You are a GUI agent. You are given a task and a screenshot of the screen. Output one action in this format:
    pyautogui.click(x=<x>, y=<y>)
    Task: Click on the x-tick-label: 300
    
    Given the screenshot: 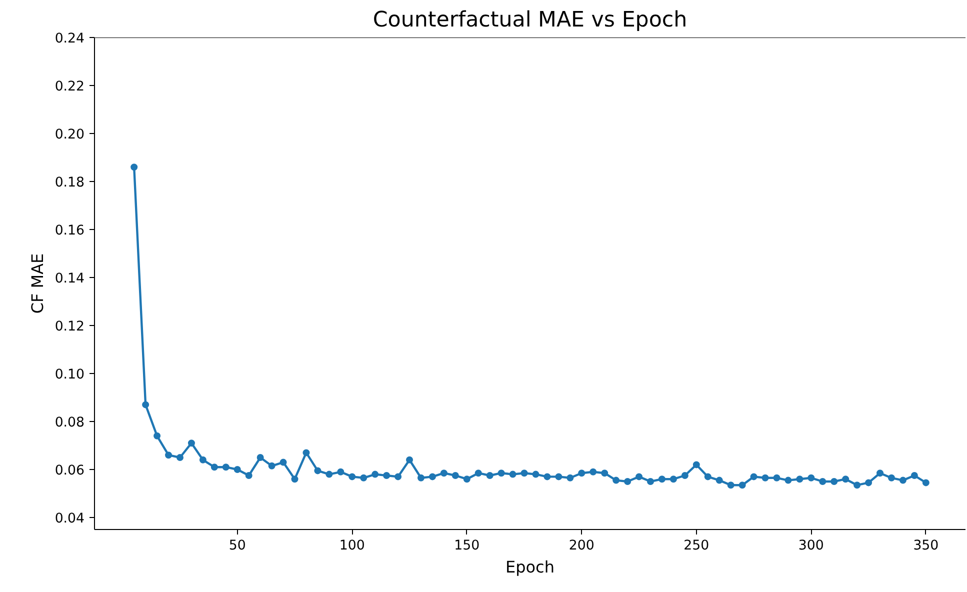 What is the action you would take?
    pyautogui.click(x=811, y=546)
    